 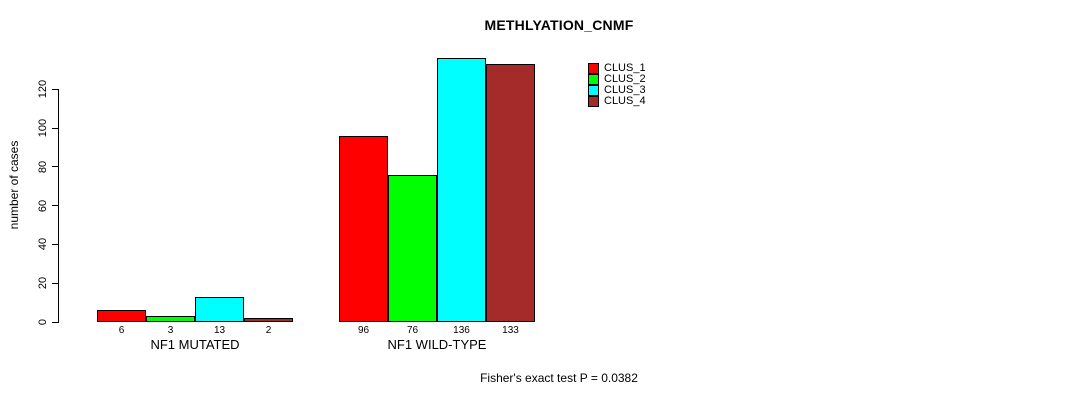 What do you see at coordinates (559, 378) in the screenshot?
I see `footer-note: Fisher's exact test P = 0.0382` at bounding box center [559, 378].